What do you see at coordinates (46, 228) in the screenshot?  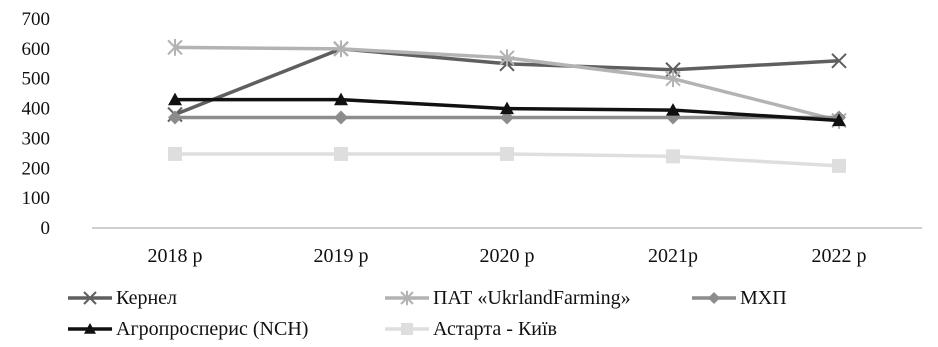 I see `y-tick-label: 0` at bounding box center [46, 228].